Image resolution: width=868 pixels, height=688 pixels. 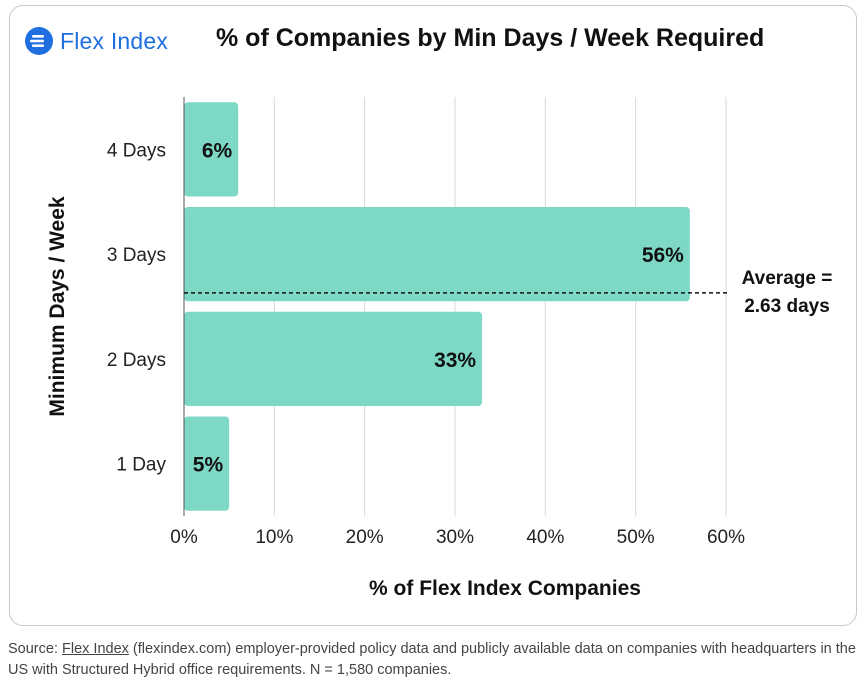 I want to click on bar-value-label: 56%, so click(x=663, y=255).